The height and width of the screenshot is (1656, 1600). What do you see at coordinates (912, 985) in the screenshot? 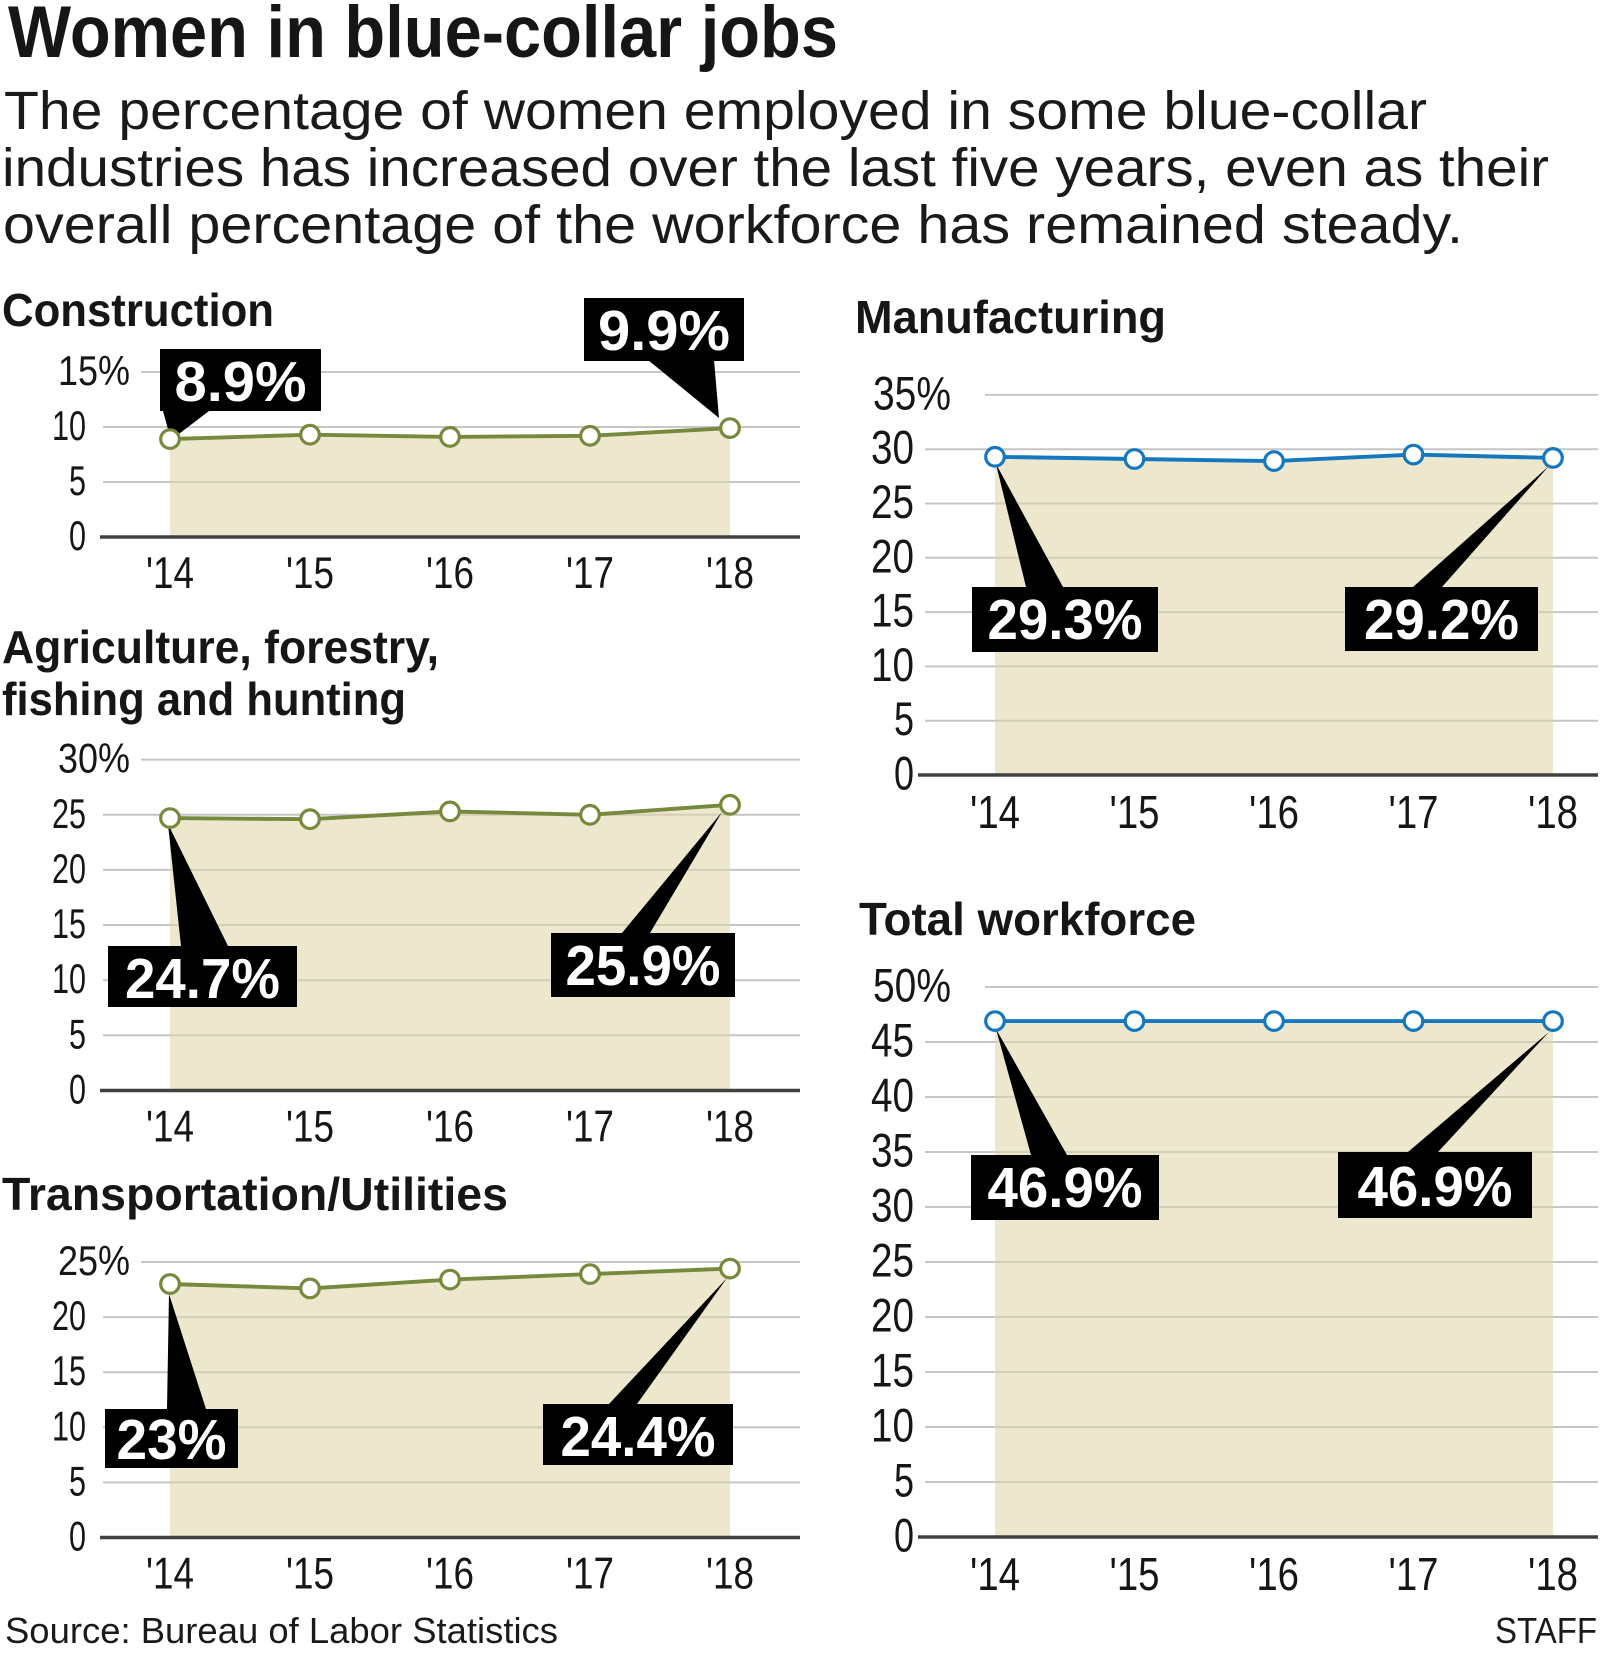
I see `svg-text: 50%` at bounding box center [912, 985].